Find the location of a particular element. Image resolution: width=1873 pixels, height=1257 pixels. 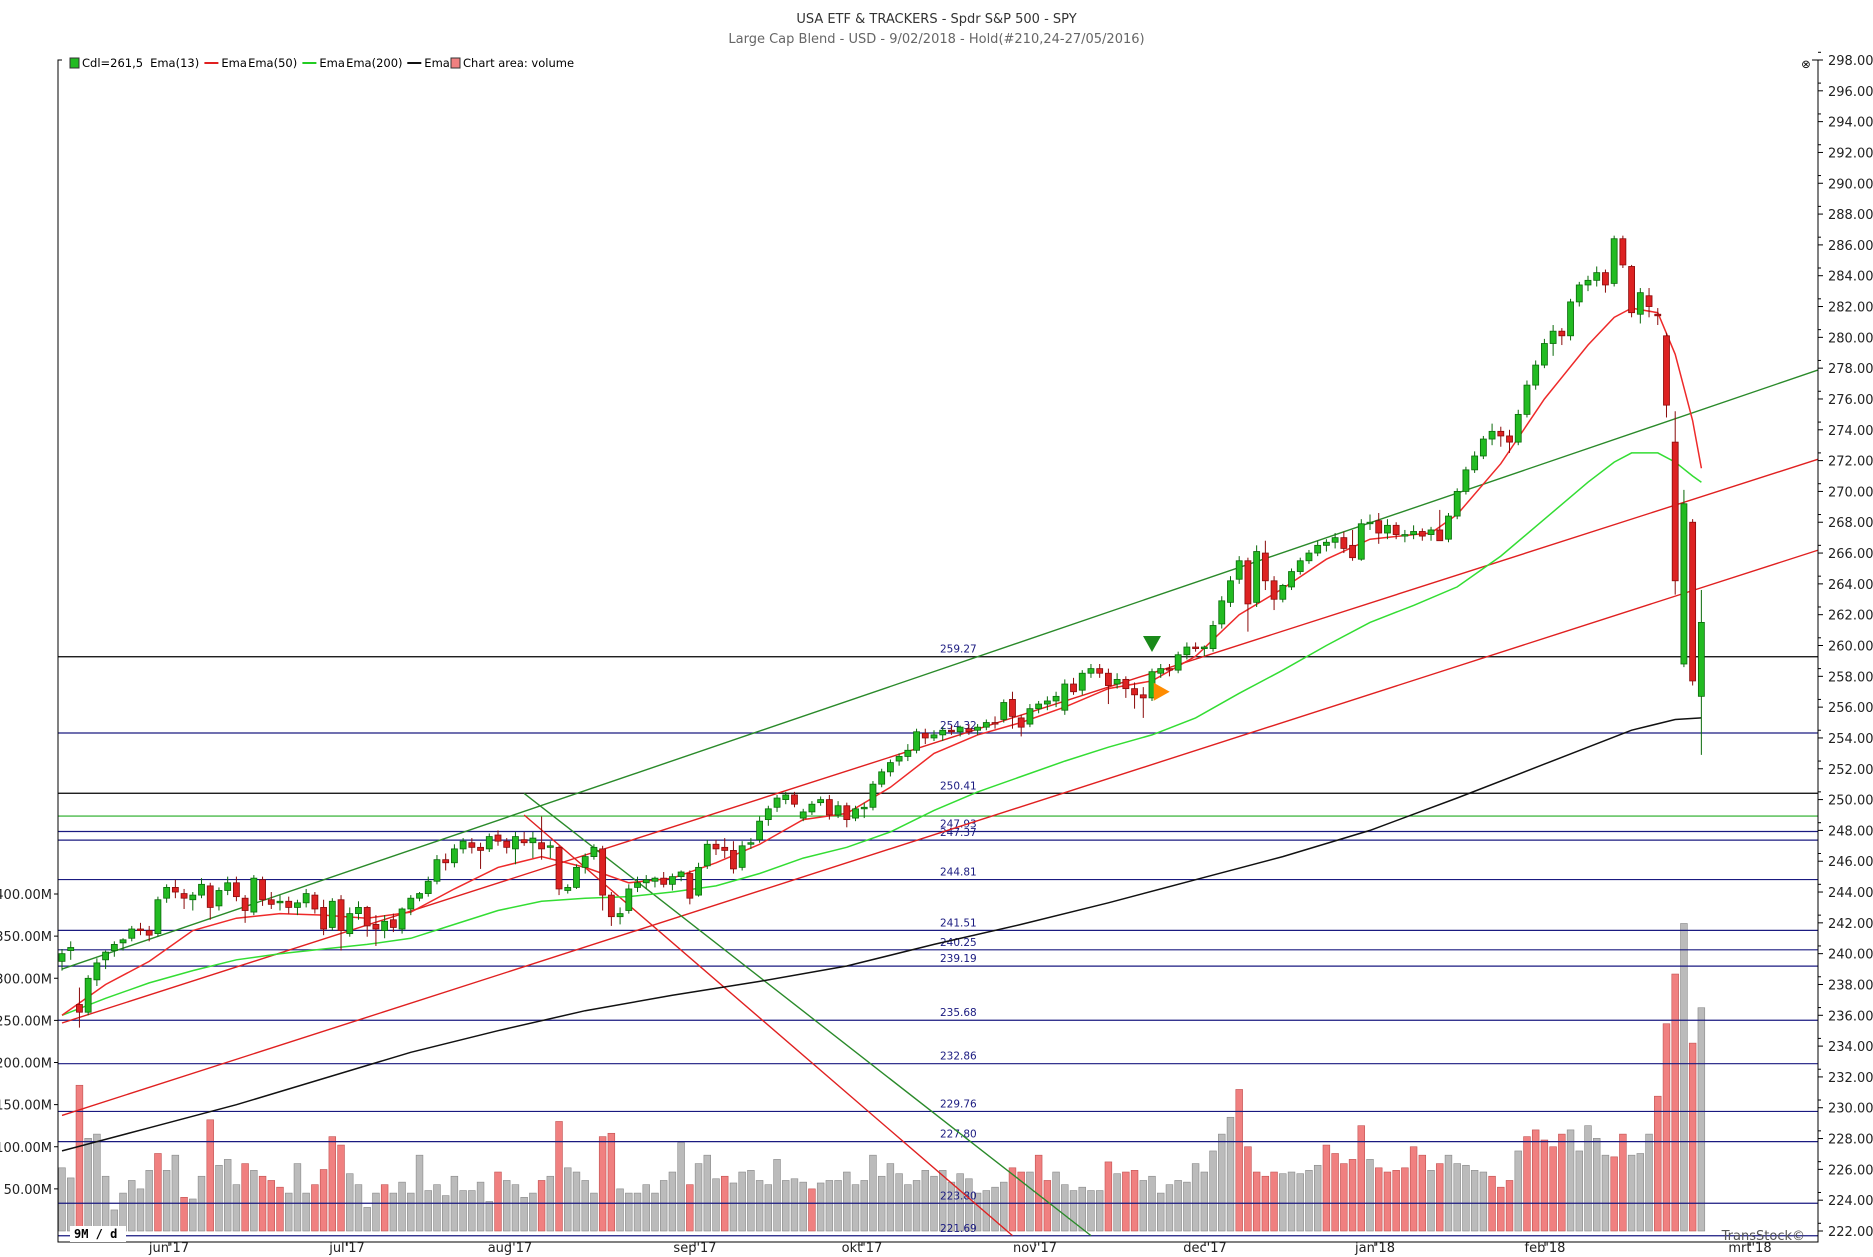

close-icon: ⊗ is located at coordinates (1806, 64).